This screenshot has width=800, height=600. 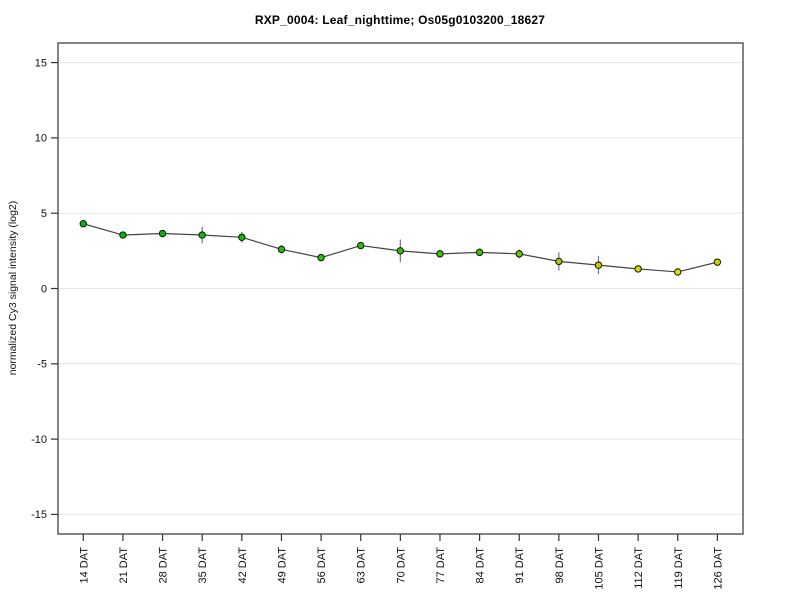 I want to click on x-tick-label: 98 DAT, so click(x=560, y=565).